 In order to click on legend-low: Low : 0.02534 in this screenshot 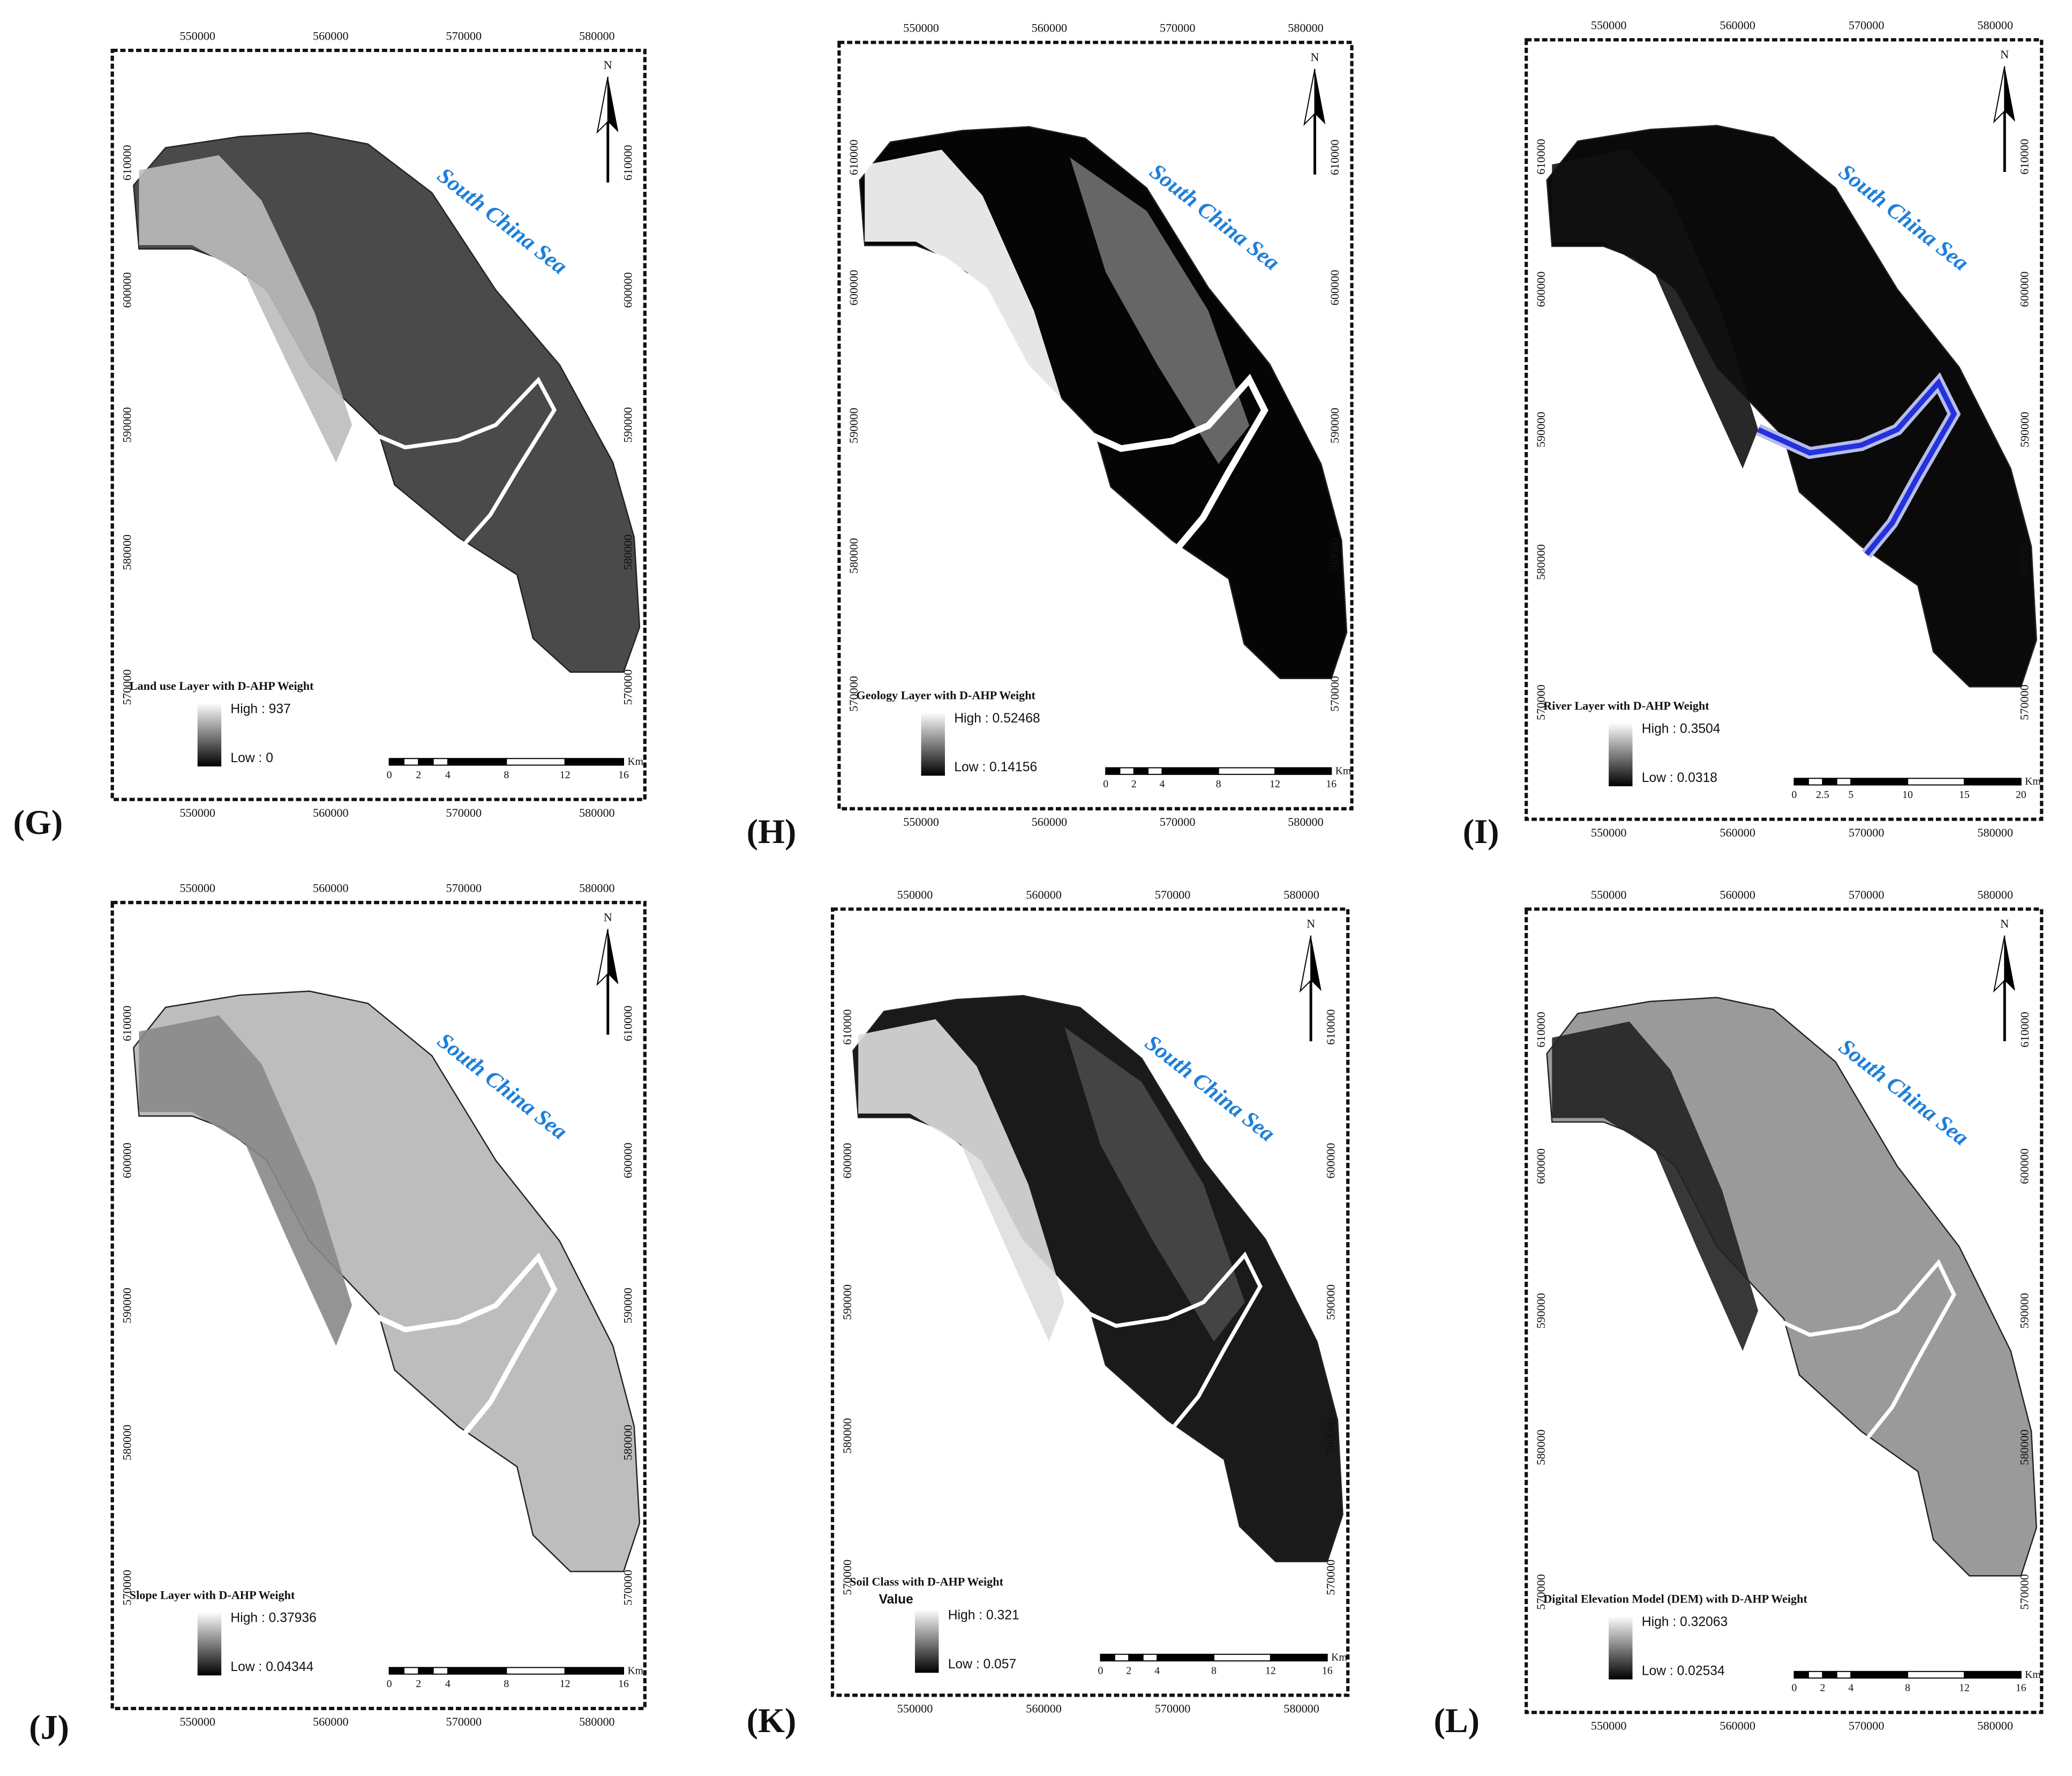, I will do `click(1684, 1671)`.